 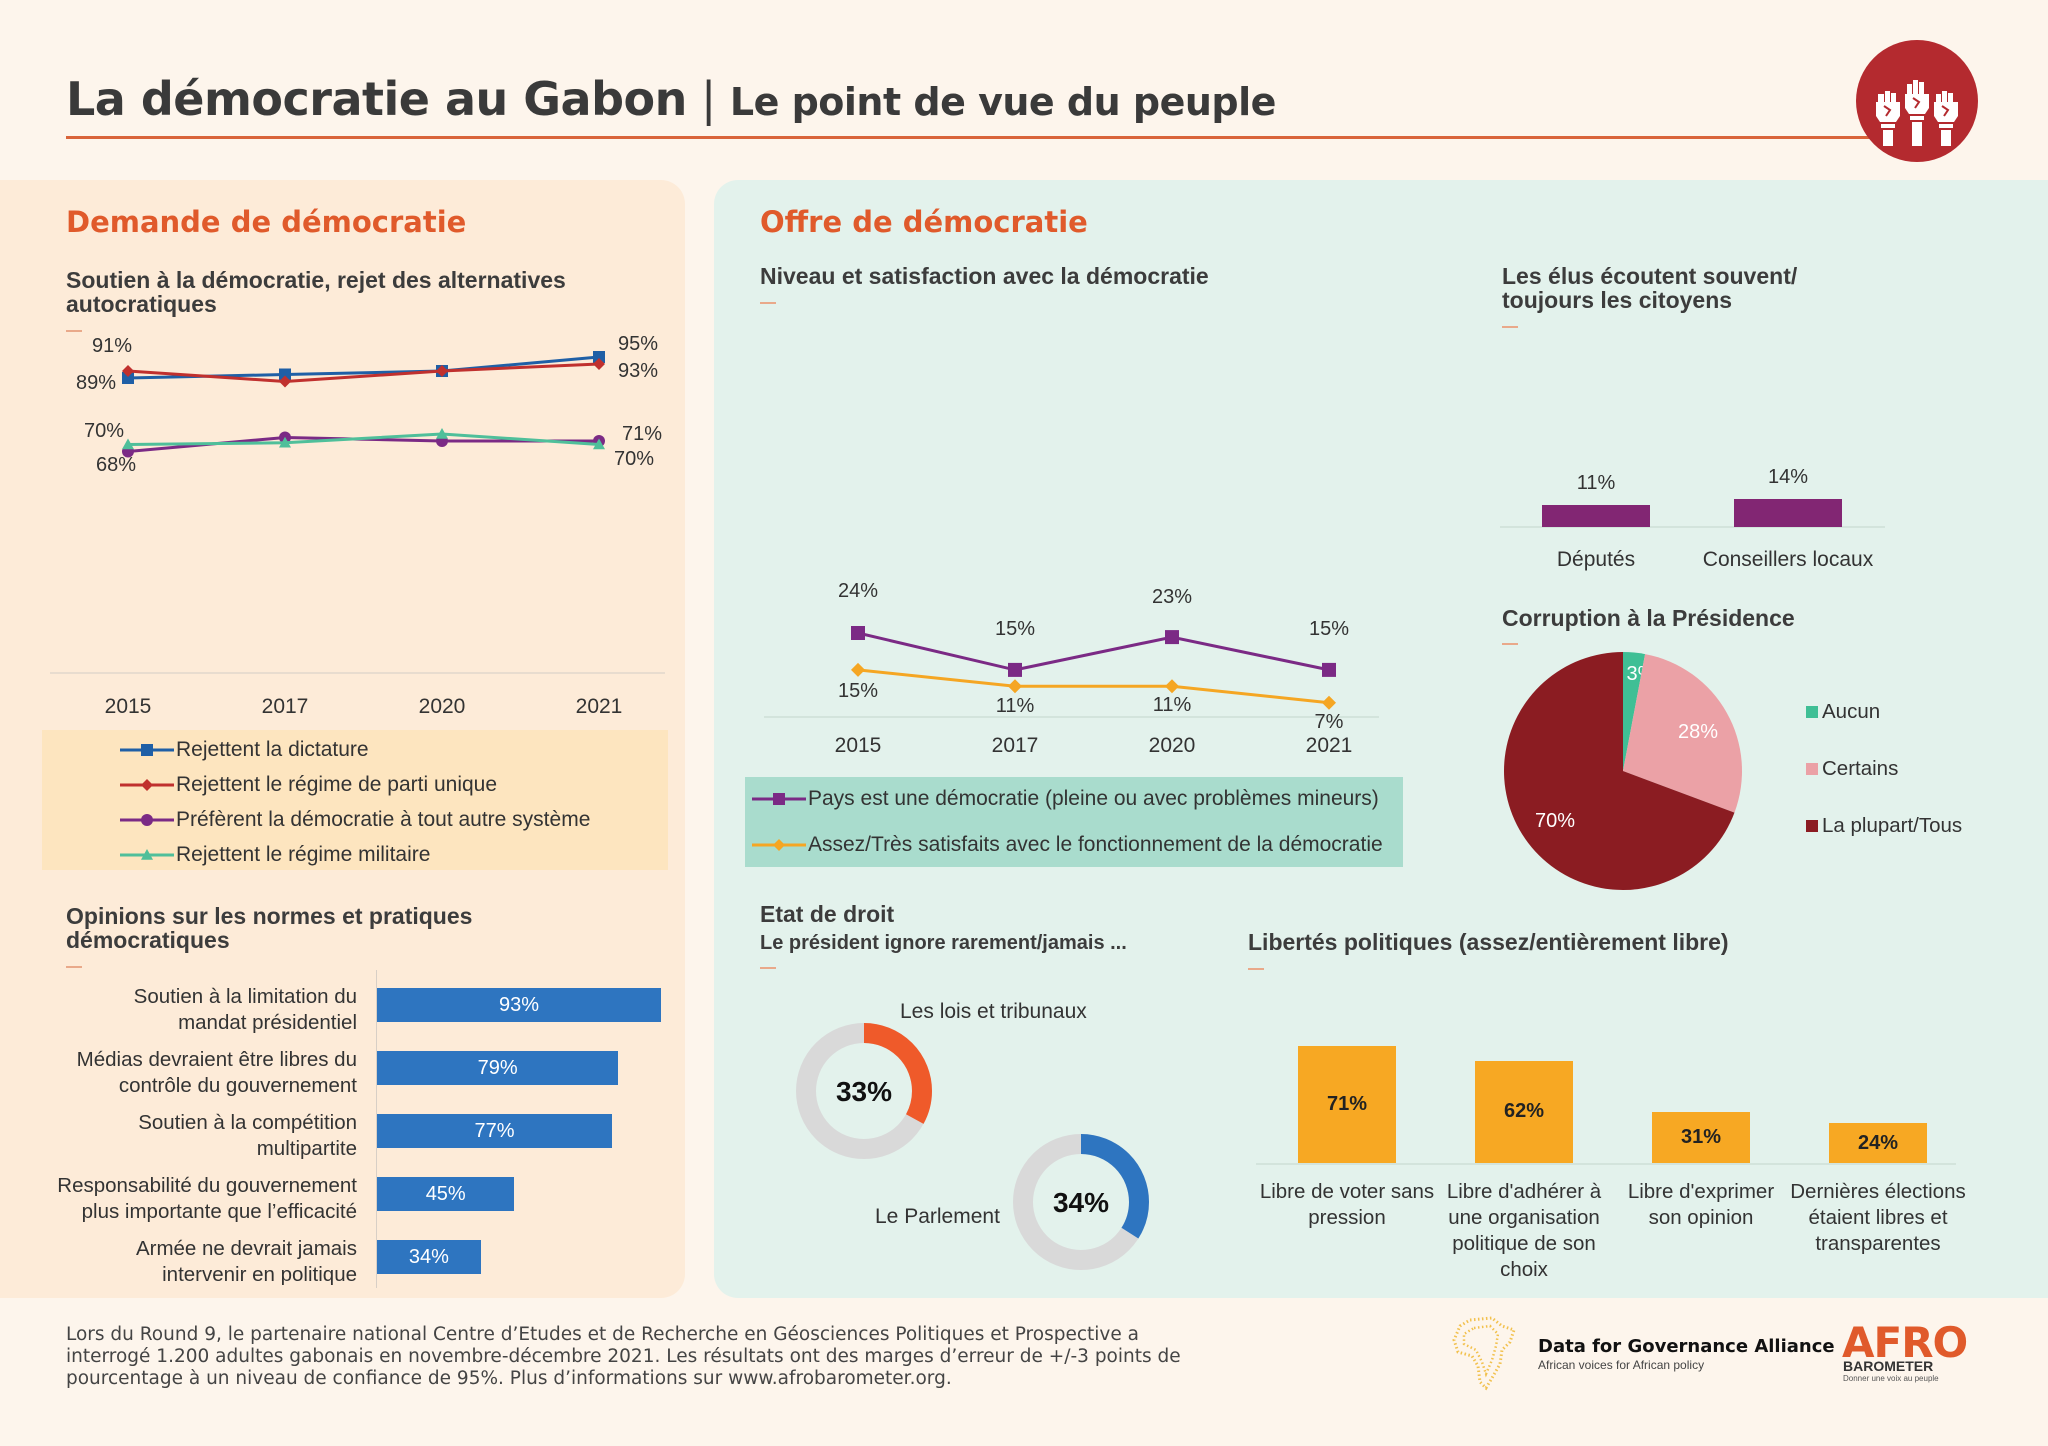 What do you see at coordinates (1524, 1191) in the screenshot?
I see `category-label-line: Libre d'adhérer à` at bounding box center [1524, 1191].